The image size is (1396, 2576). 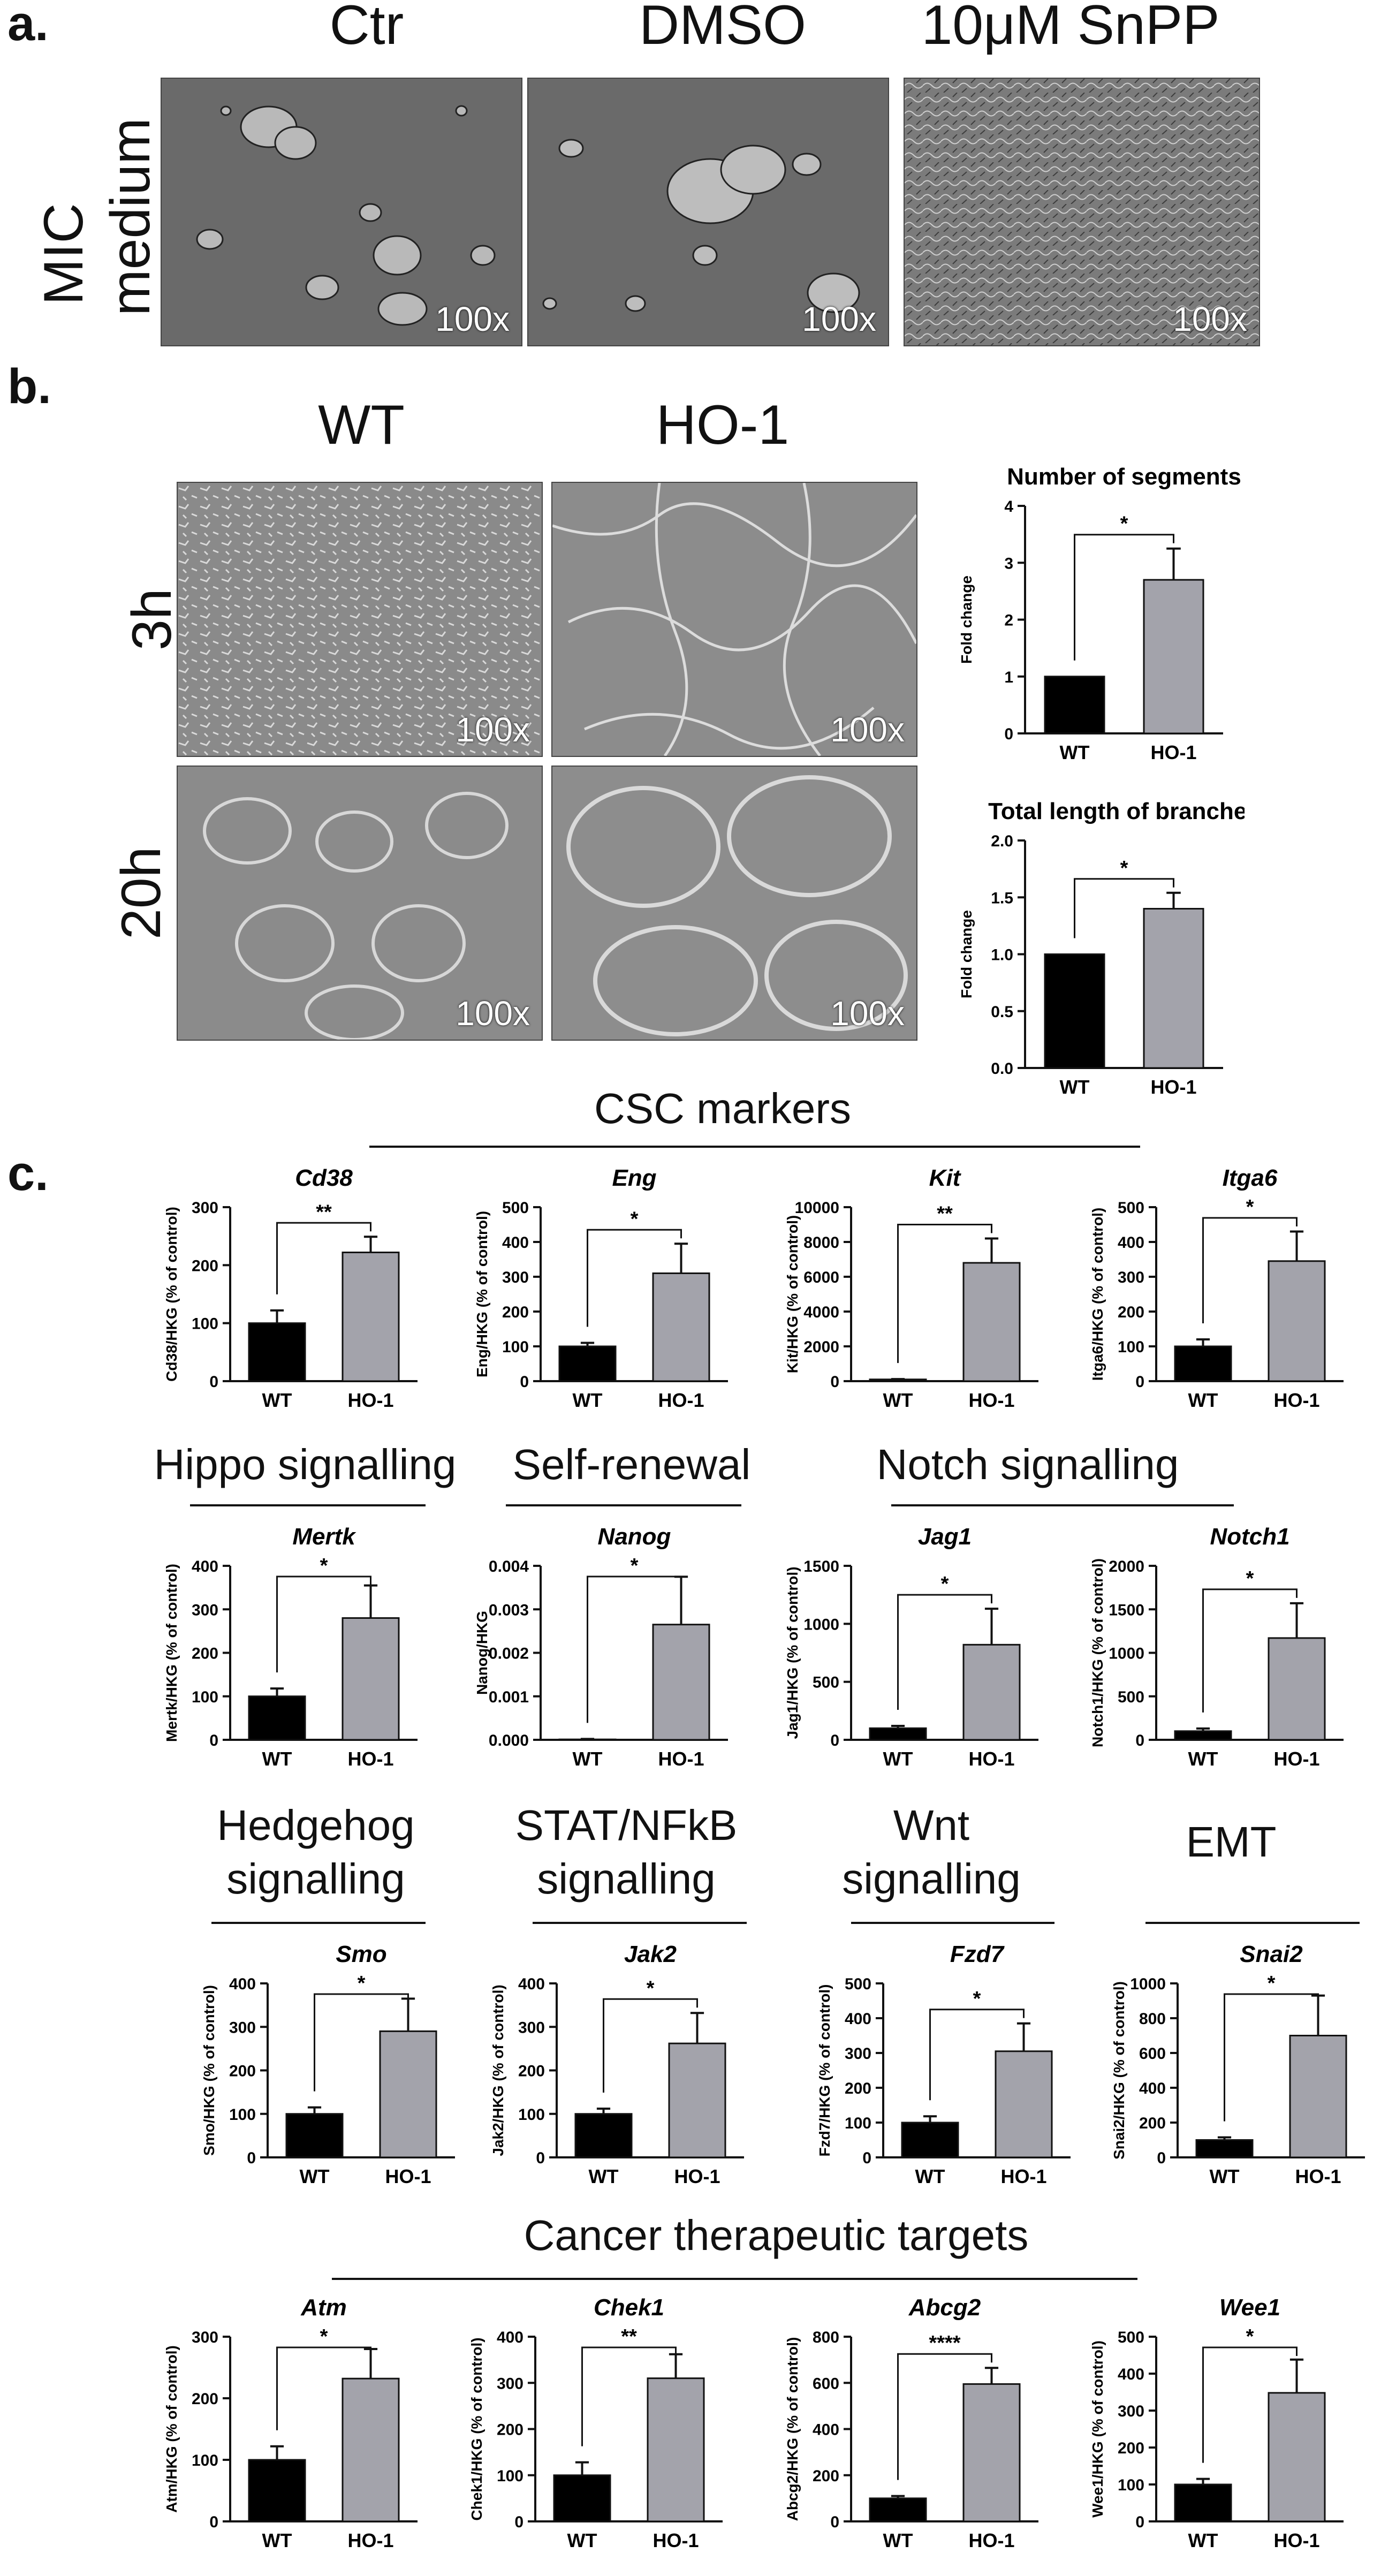 What do you see at coordinates (361, 425) in the screenshot?
I see `panel-b-col-wt: WT` at bounding box center [361, 425].